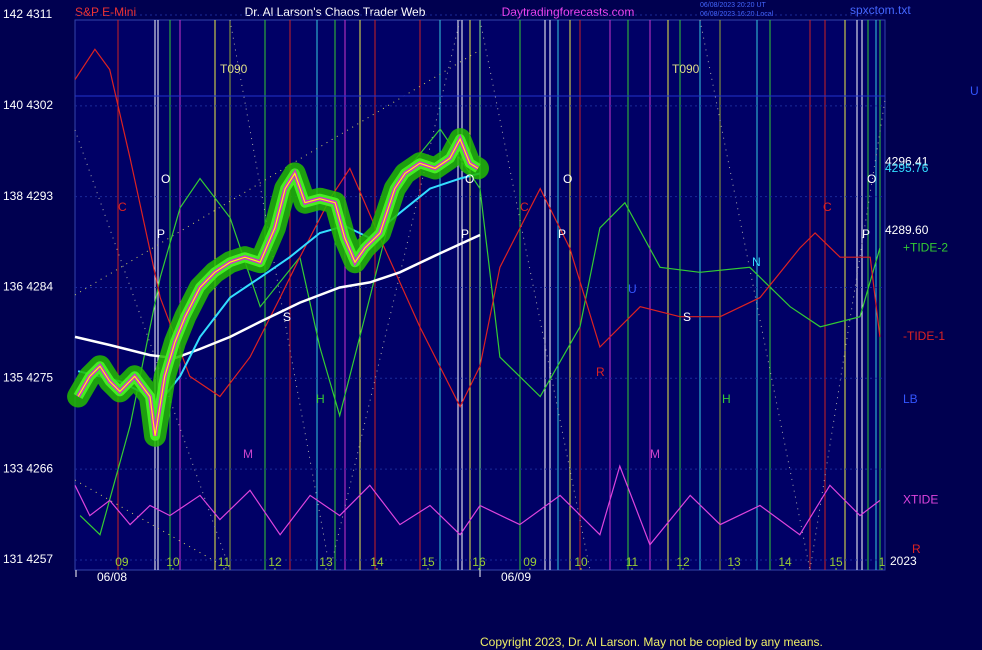 The width and height of the screenshot is (982, 650). What do you see at coordinates (733, 5) in the screenshot?
I see `timestamp: 06/08/2023 20:20 UT` at bounding box center [733, 5].